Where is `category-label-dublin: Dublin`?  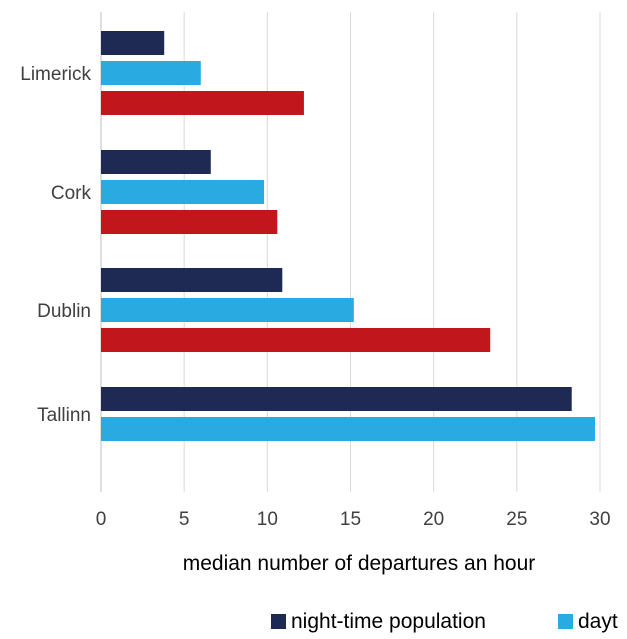
category-label-dublin: Dublin is located at coordinates (64, 311).